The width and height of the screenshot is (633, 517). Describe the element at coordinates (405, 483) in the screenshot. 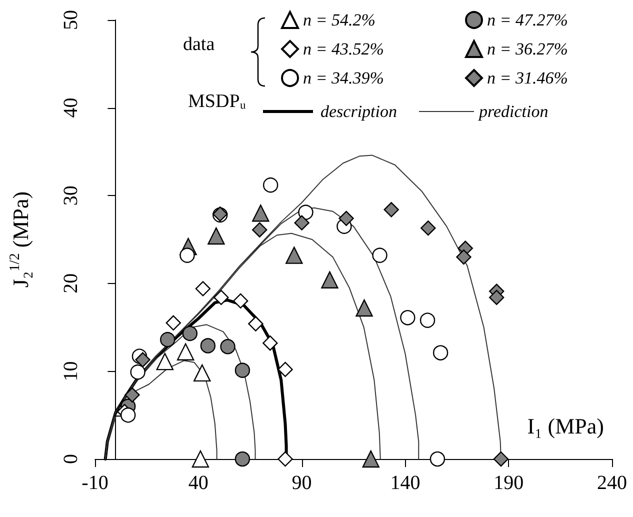

I see `x-tick-label: 140` at that location.